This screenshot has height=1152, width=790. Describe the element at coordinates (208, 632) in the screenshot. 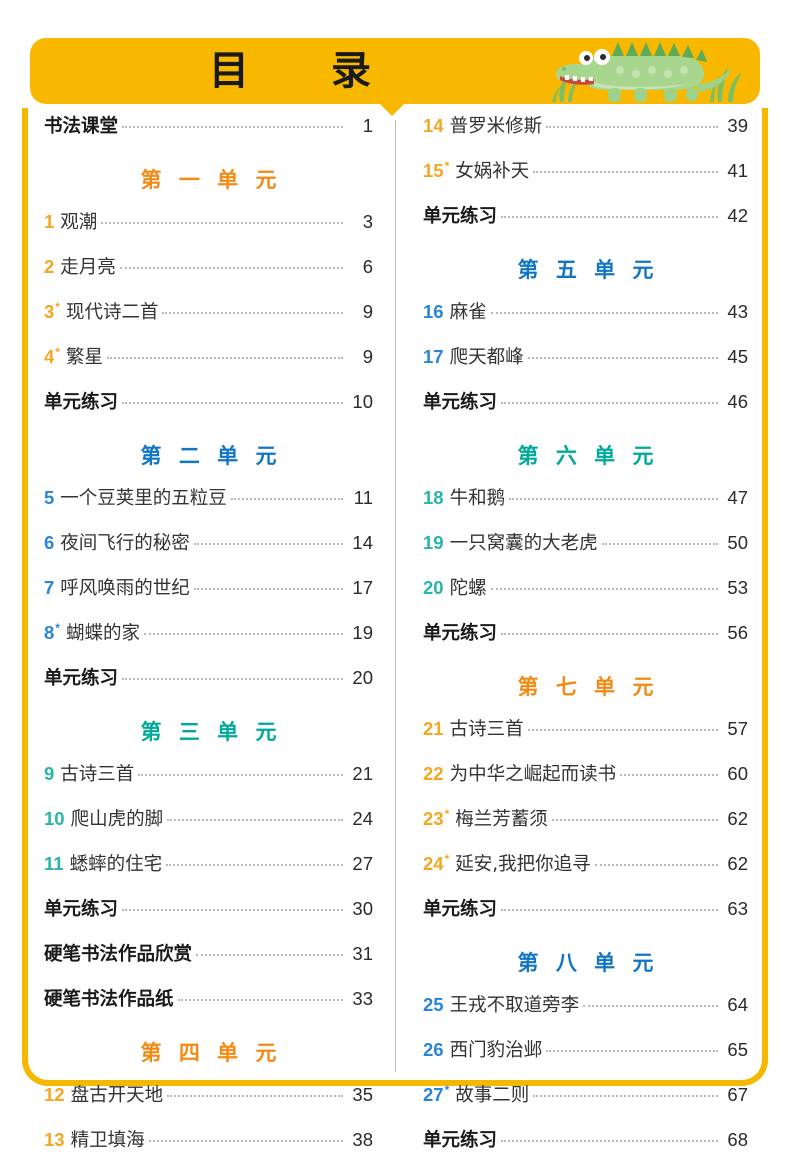

I see `toc-entry: 8 * 蝴蝶的家 19` at that location.